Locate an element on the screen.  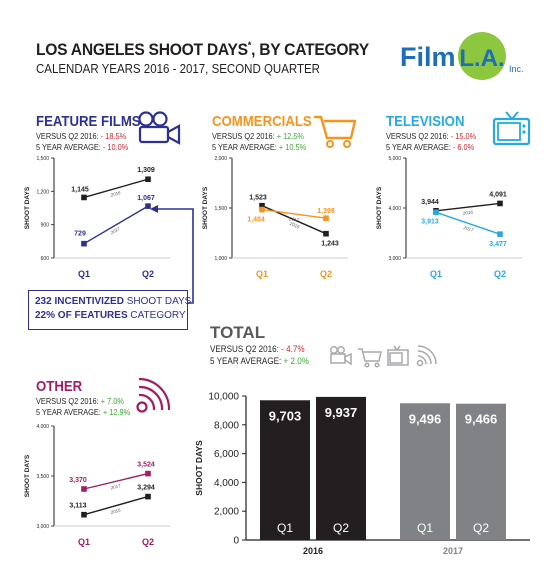
feature-x-category-label: Q1 is located at coordinates (84, 274).